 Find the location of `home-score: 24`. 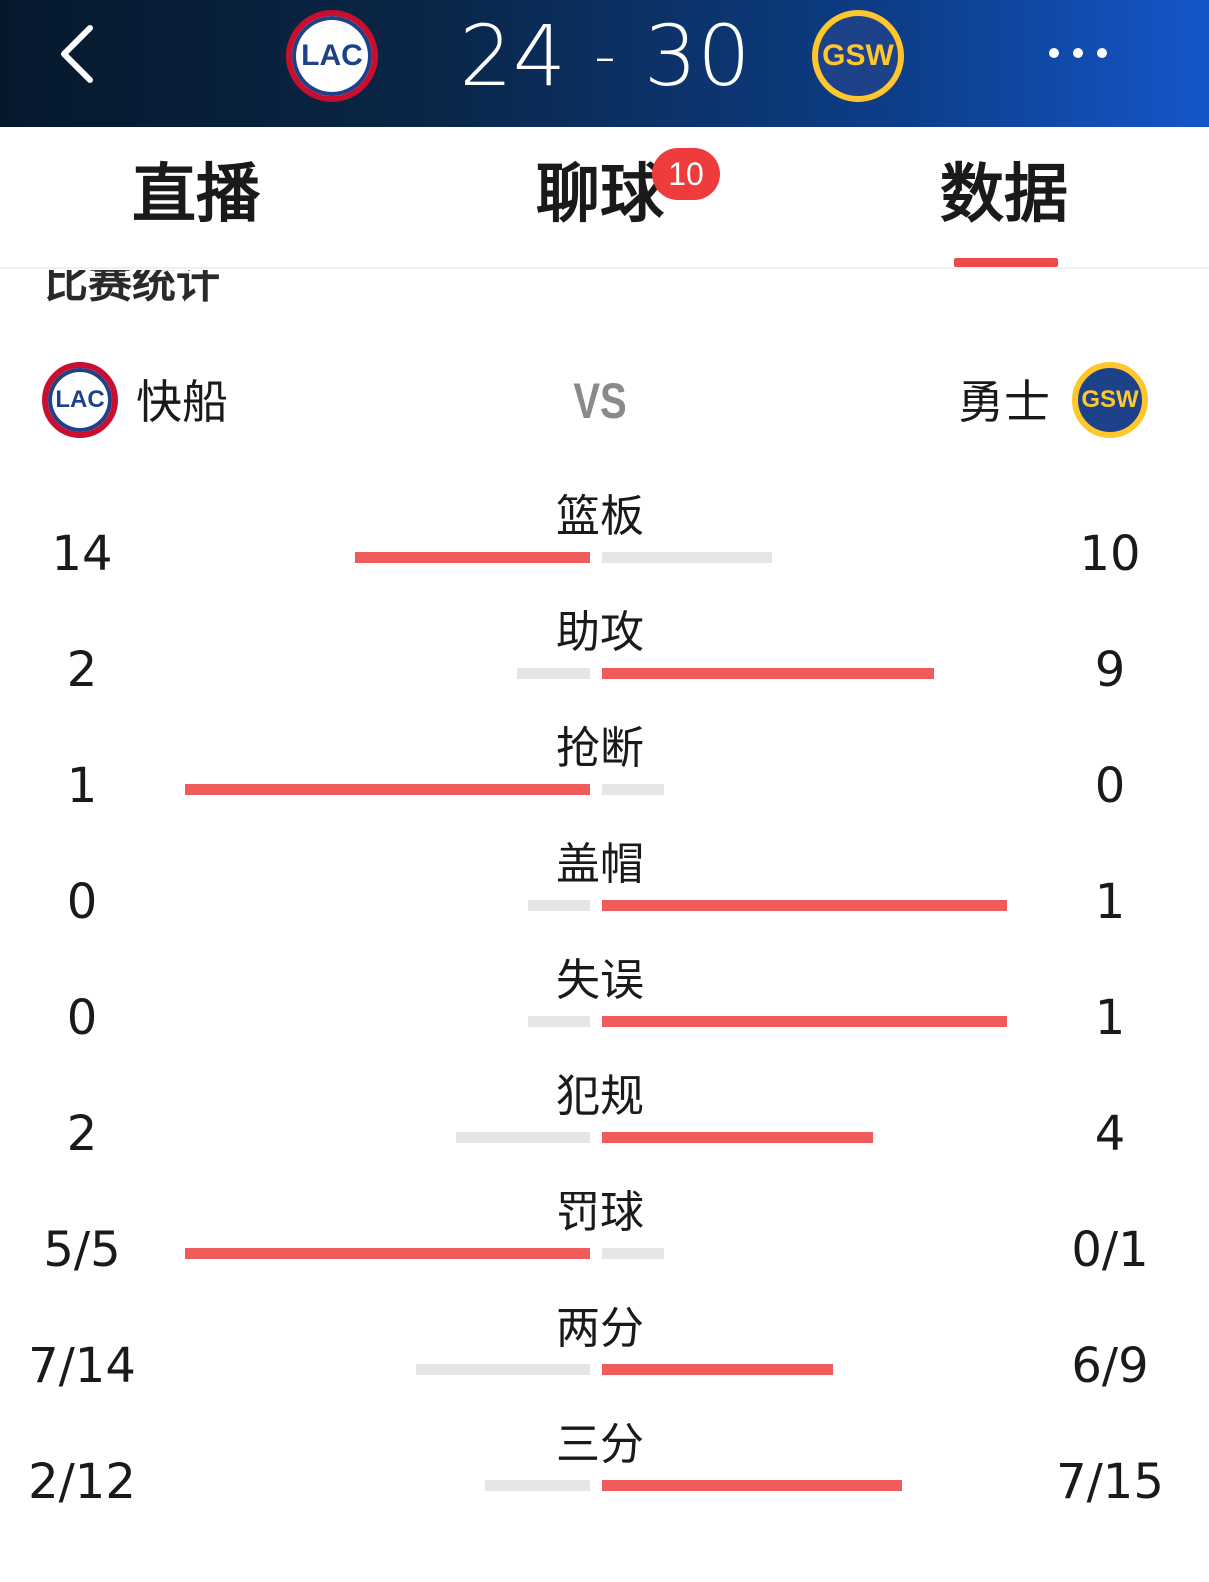

home-score: 24 is located at coordinates (513, 56).